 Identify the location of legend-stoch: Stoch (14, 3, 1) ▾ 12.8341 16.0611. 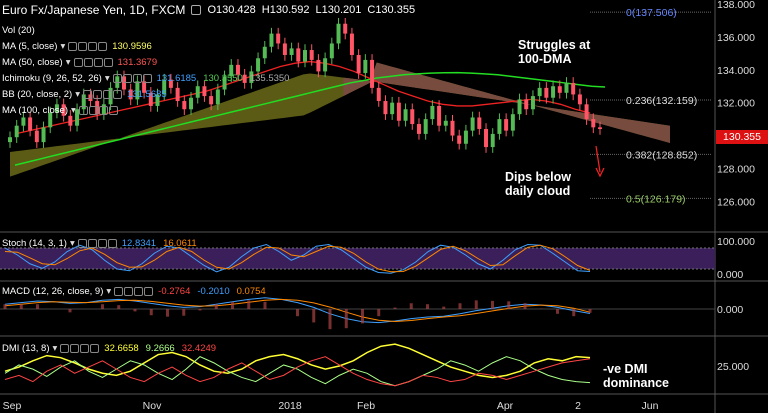
(100, 243).